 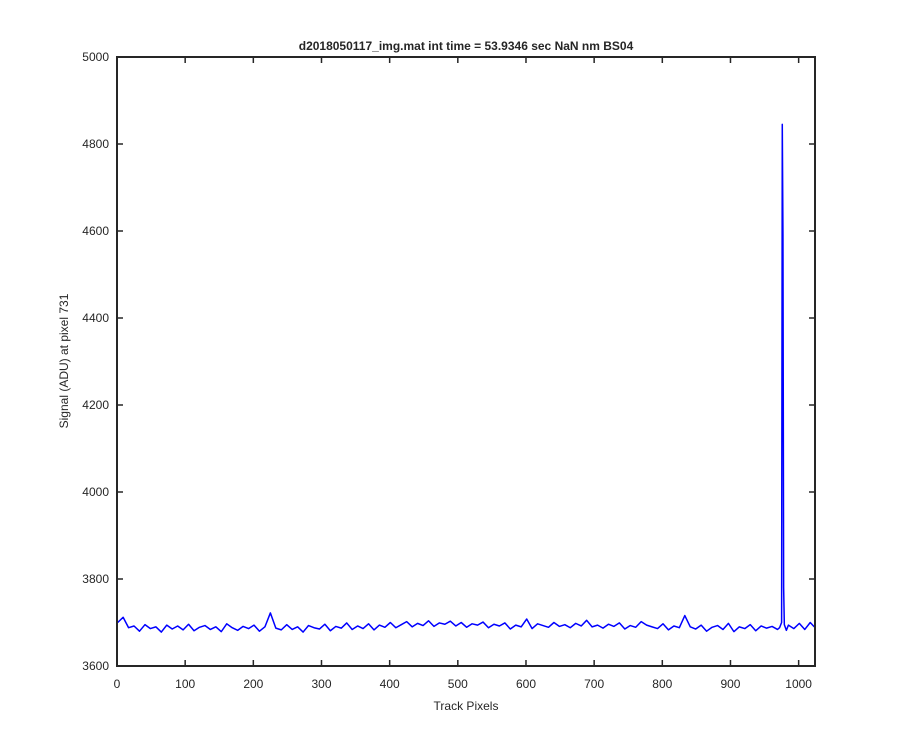 What do you see at coordinates (730, 684) in the screenshot?
I see `x-tick-label: 900` at bounding box center [730, 684].